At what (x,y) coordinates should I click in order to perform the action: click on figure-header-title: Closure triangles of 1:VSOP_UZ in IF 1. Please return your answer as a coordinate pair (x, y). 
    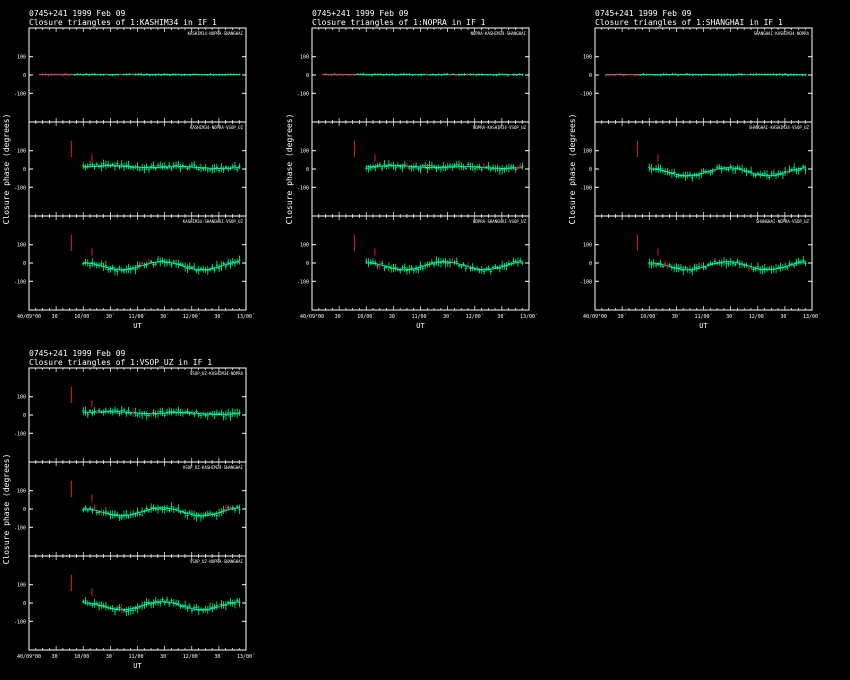
    Looking at the image, I should click on (120, 362).